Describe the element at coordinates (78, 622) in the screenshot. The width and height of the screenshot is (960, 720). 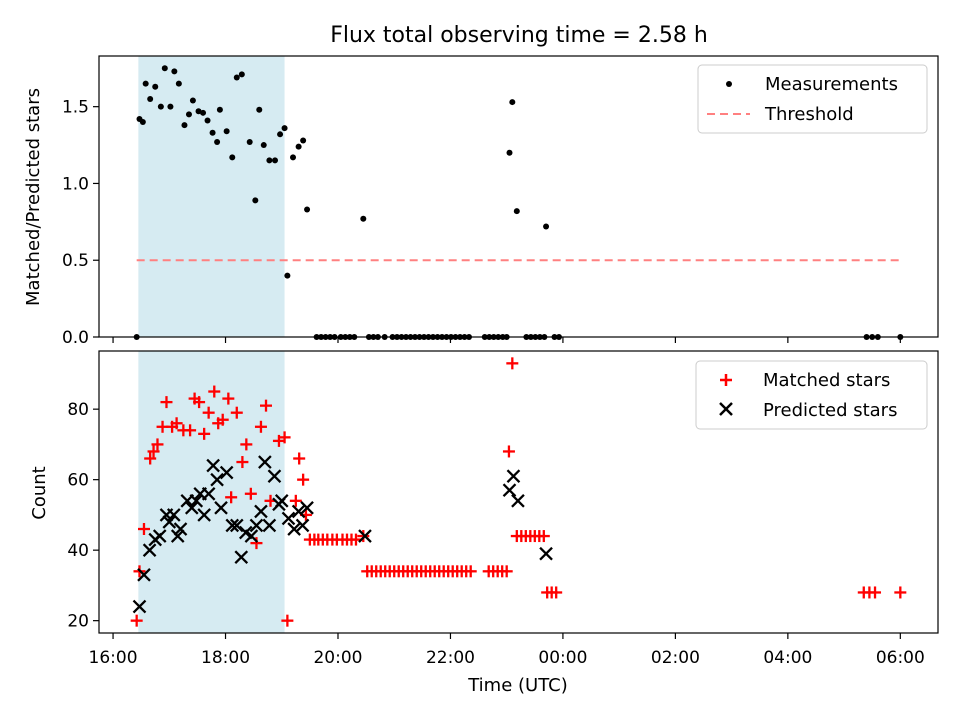
I see `bottom-y-tick-label: 20` at that location.